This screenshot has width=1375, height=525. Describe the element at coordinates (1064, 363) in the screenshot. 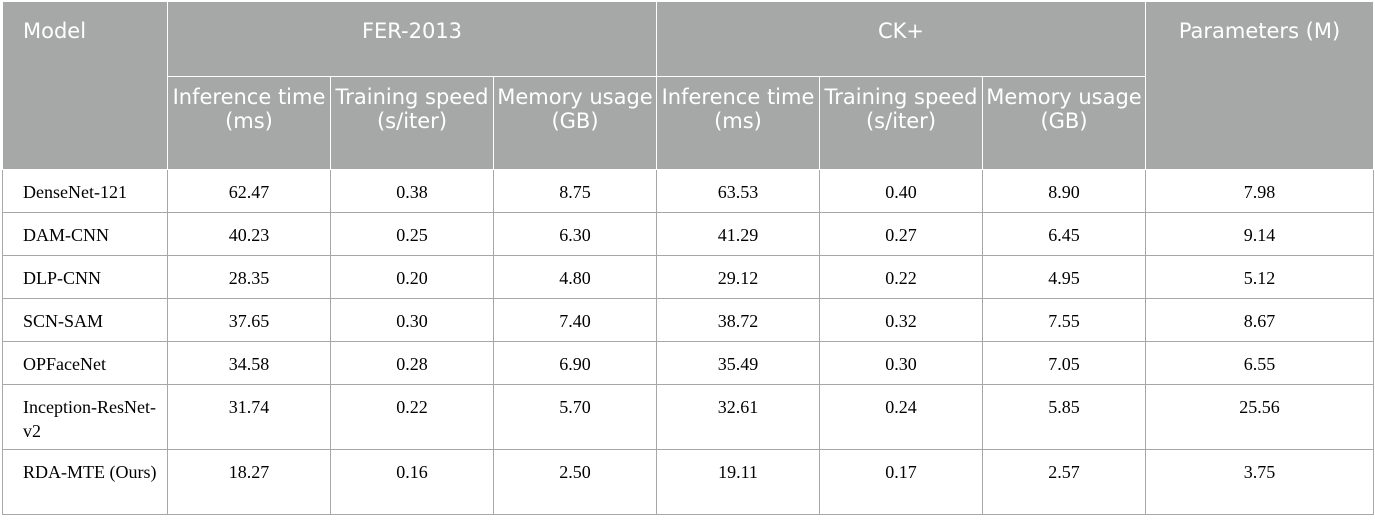

I see `cell-value: 7.05` at that location.